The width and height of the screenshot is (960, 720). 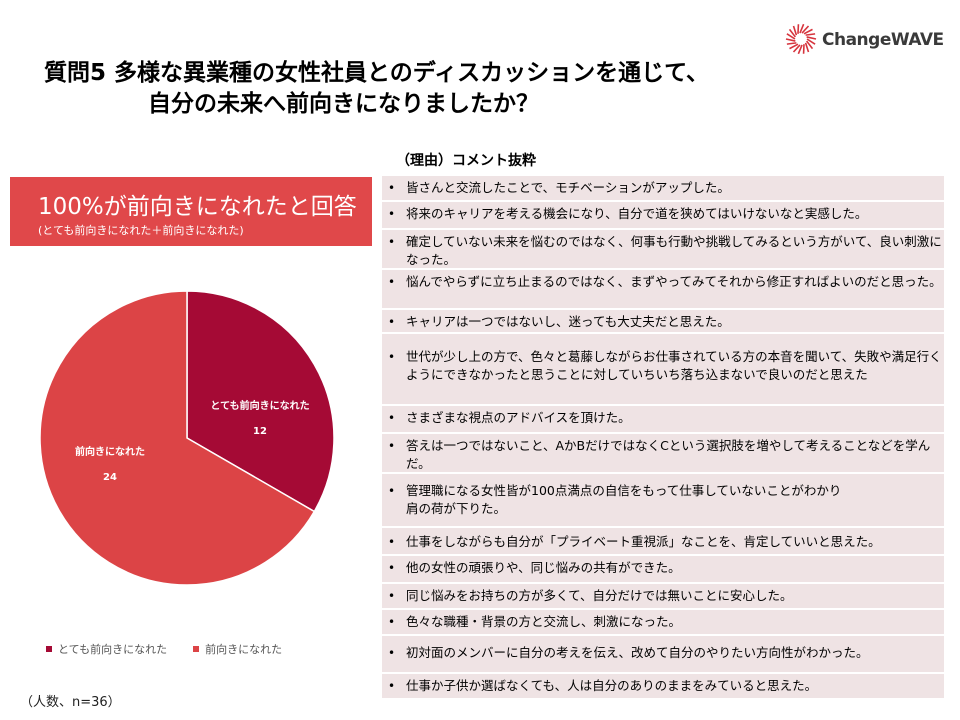 I want to click on comment-item: • 仕事か子供か選ばなくても、人は自分のありのままをみていると思えた。, so click(x=663, y=686).